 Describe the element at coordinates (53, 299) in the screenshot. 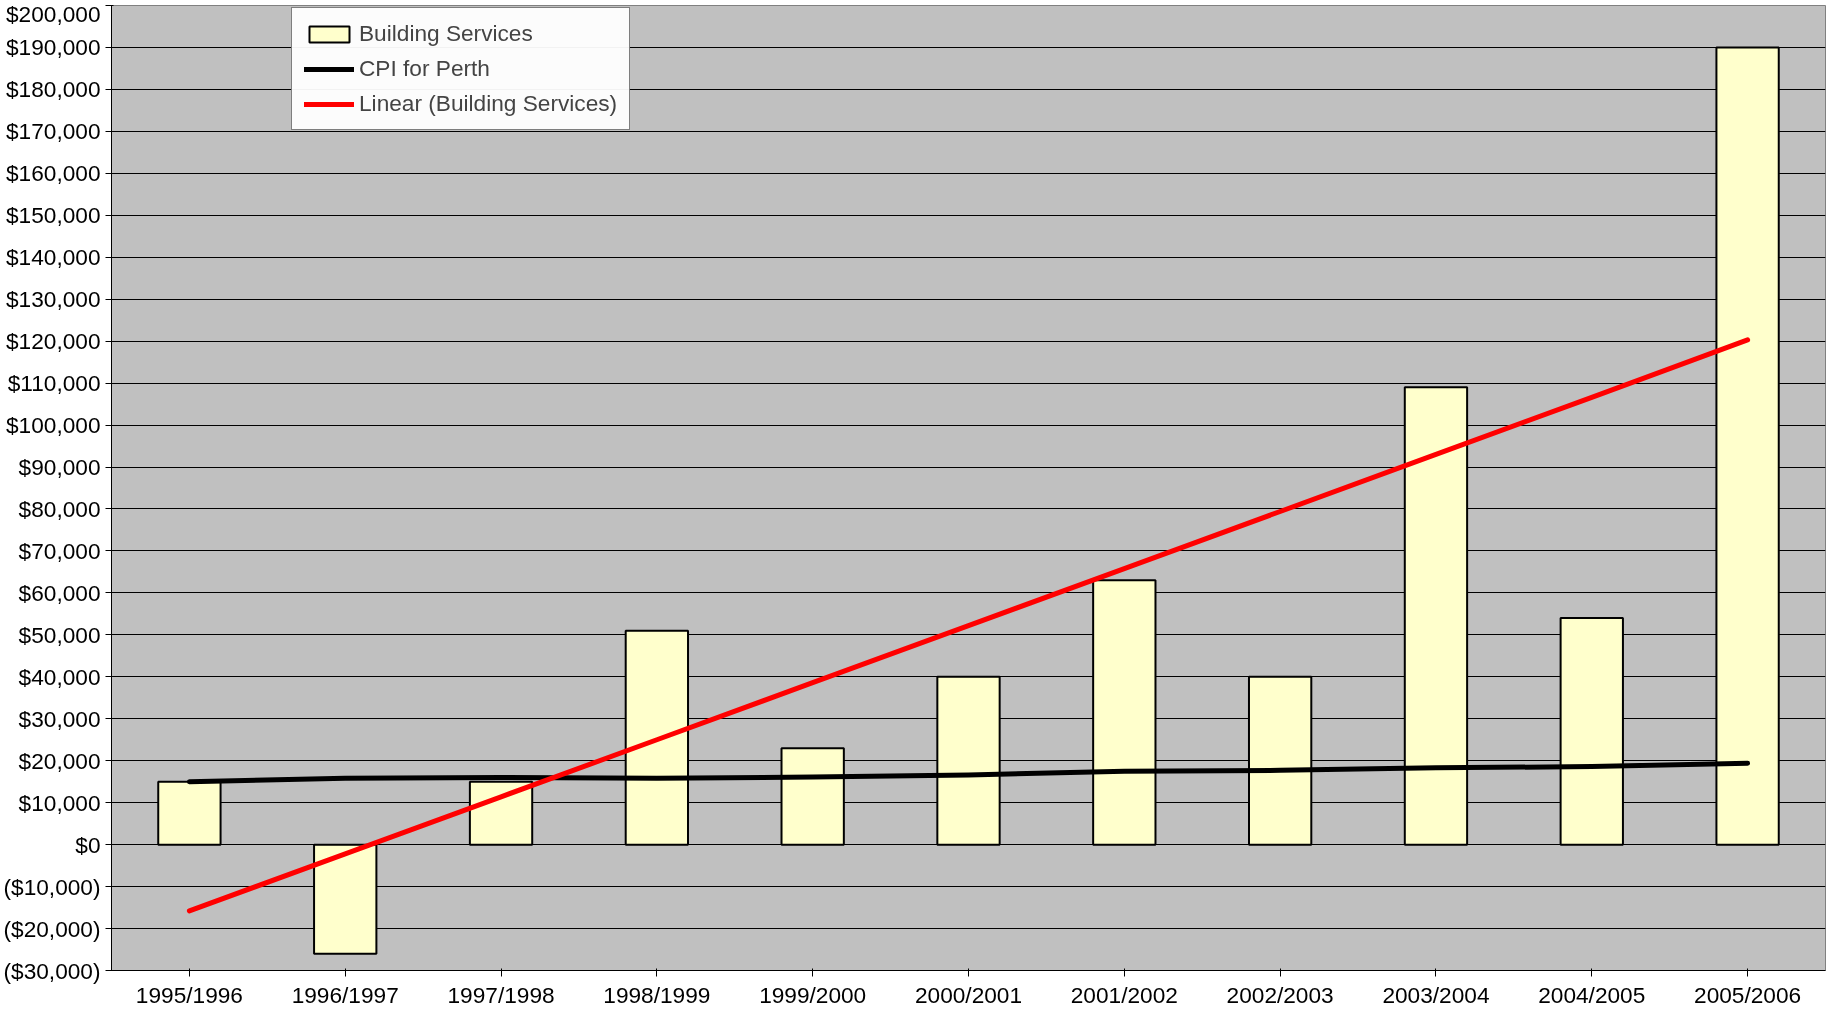

I see `y-tick-label: $130,000` at that location.